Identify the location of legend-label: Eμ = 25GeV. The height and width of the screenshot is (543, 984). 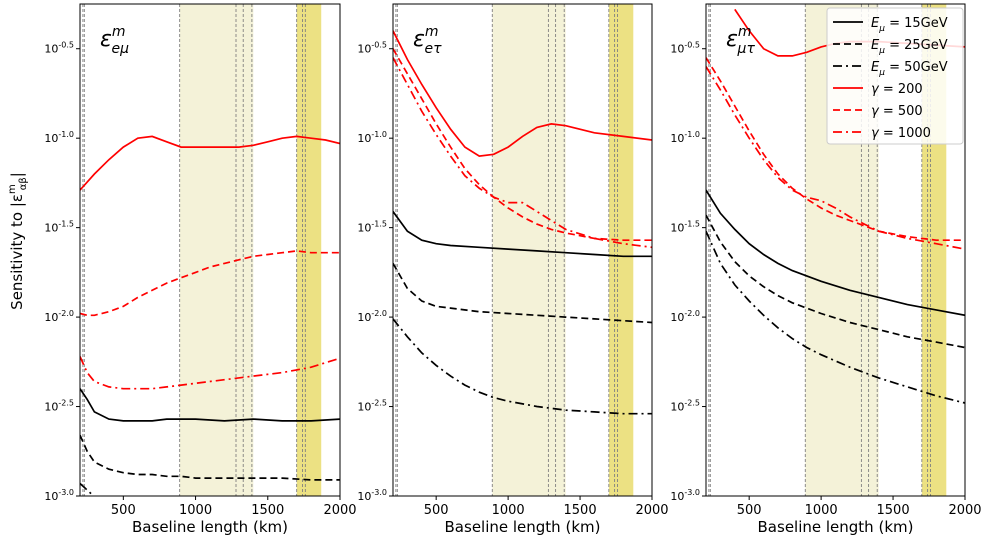
(909, 47).